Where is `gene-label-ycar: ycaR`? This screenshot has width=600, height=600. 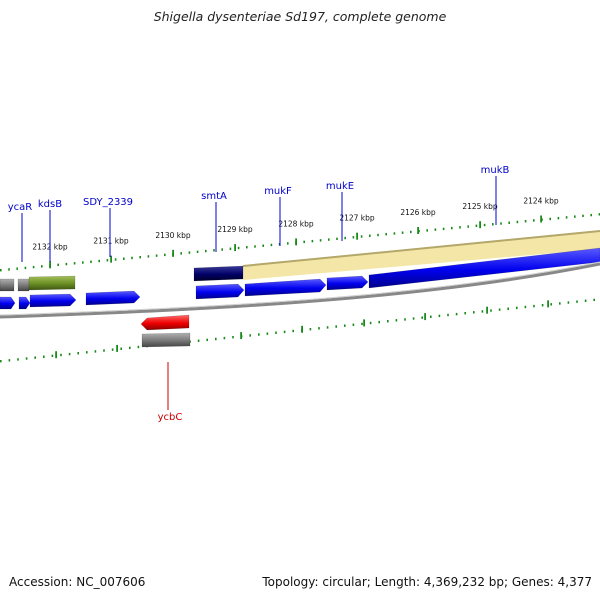 gene-label-ycar: ycaR is located at coordinates (20, 207).